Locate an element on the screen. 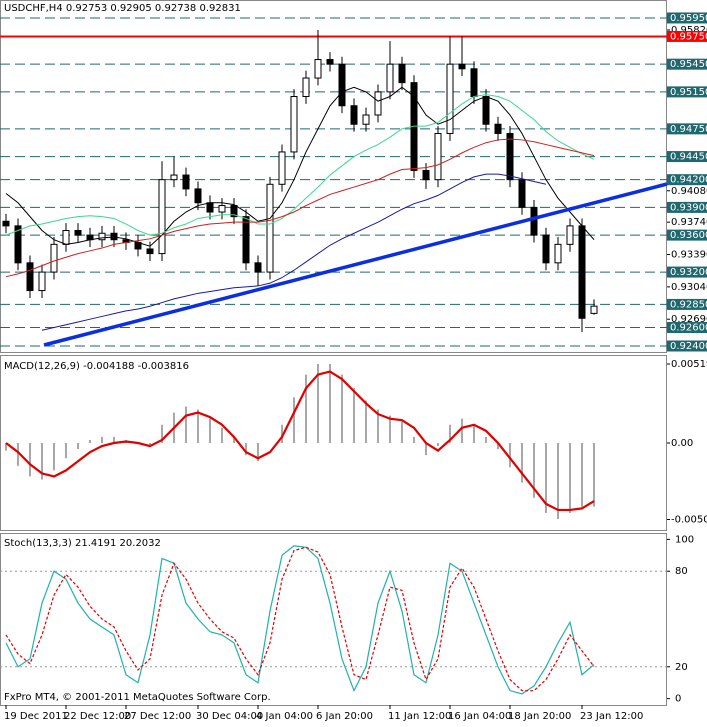  y-tick-label: -0.00503 is located at coordinates (689, 520).